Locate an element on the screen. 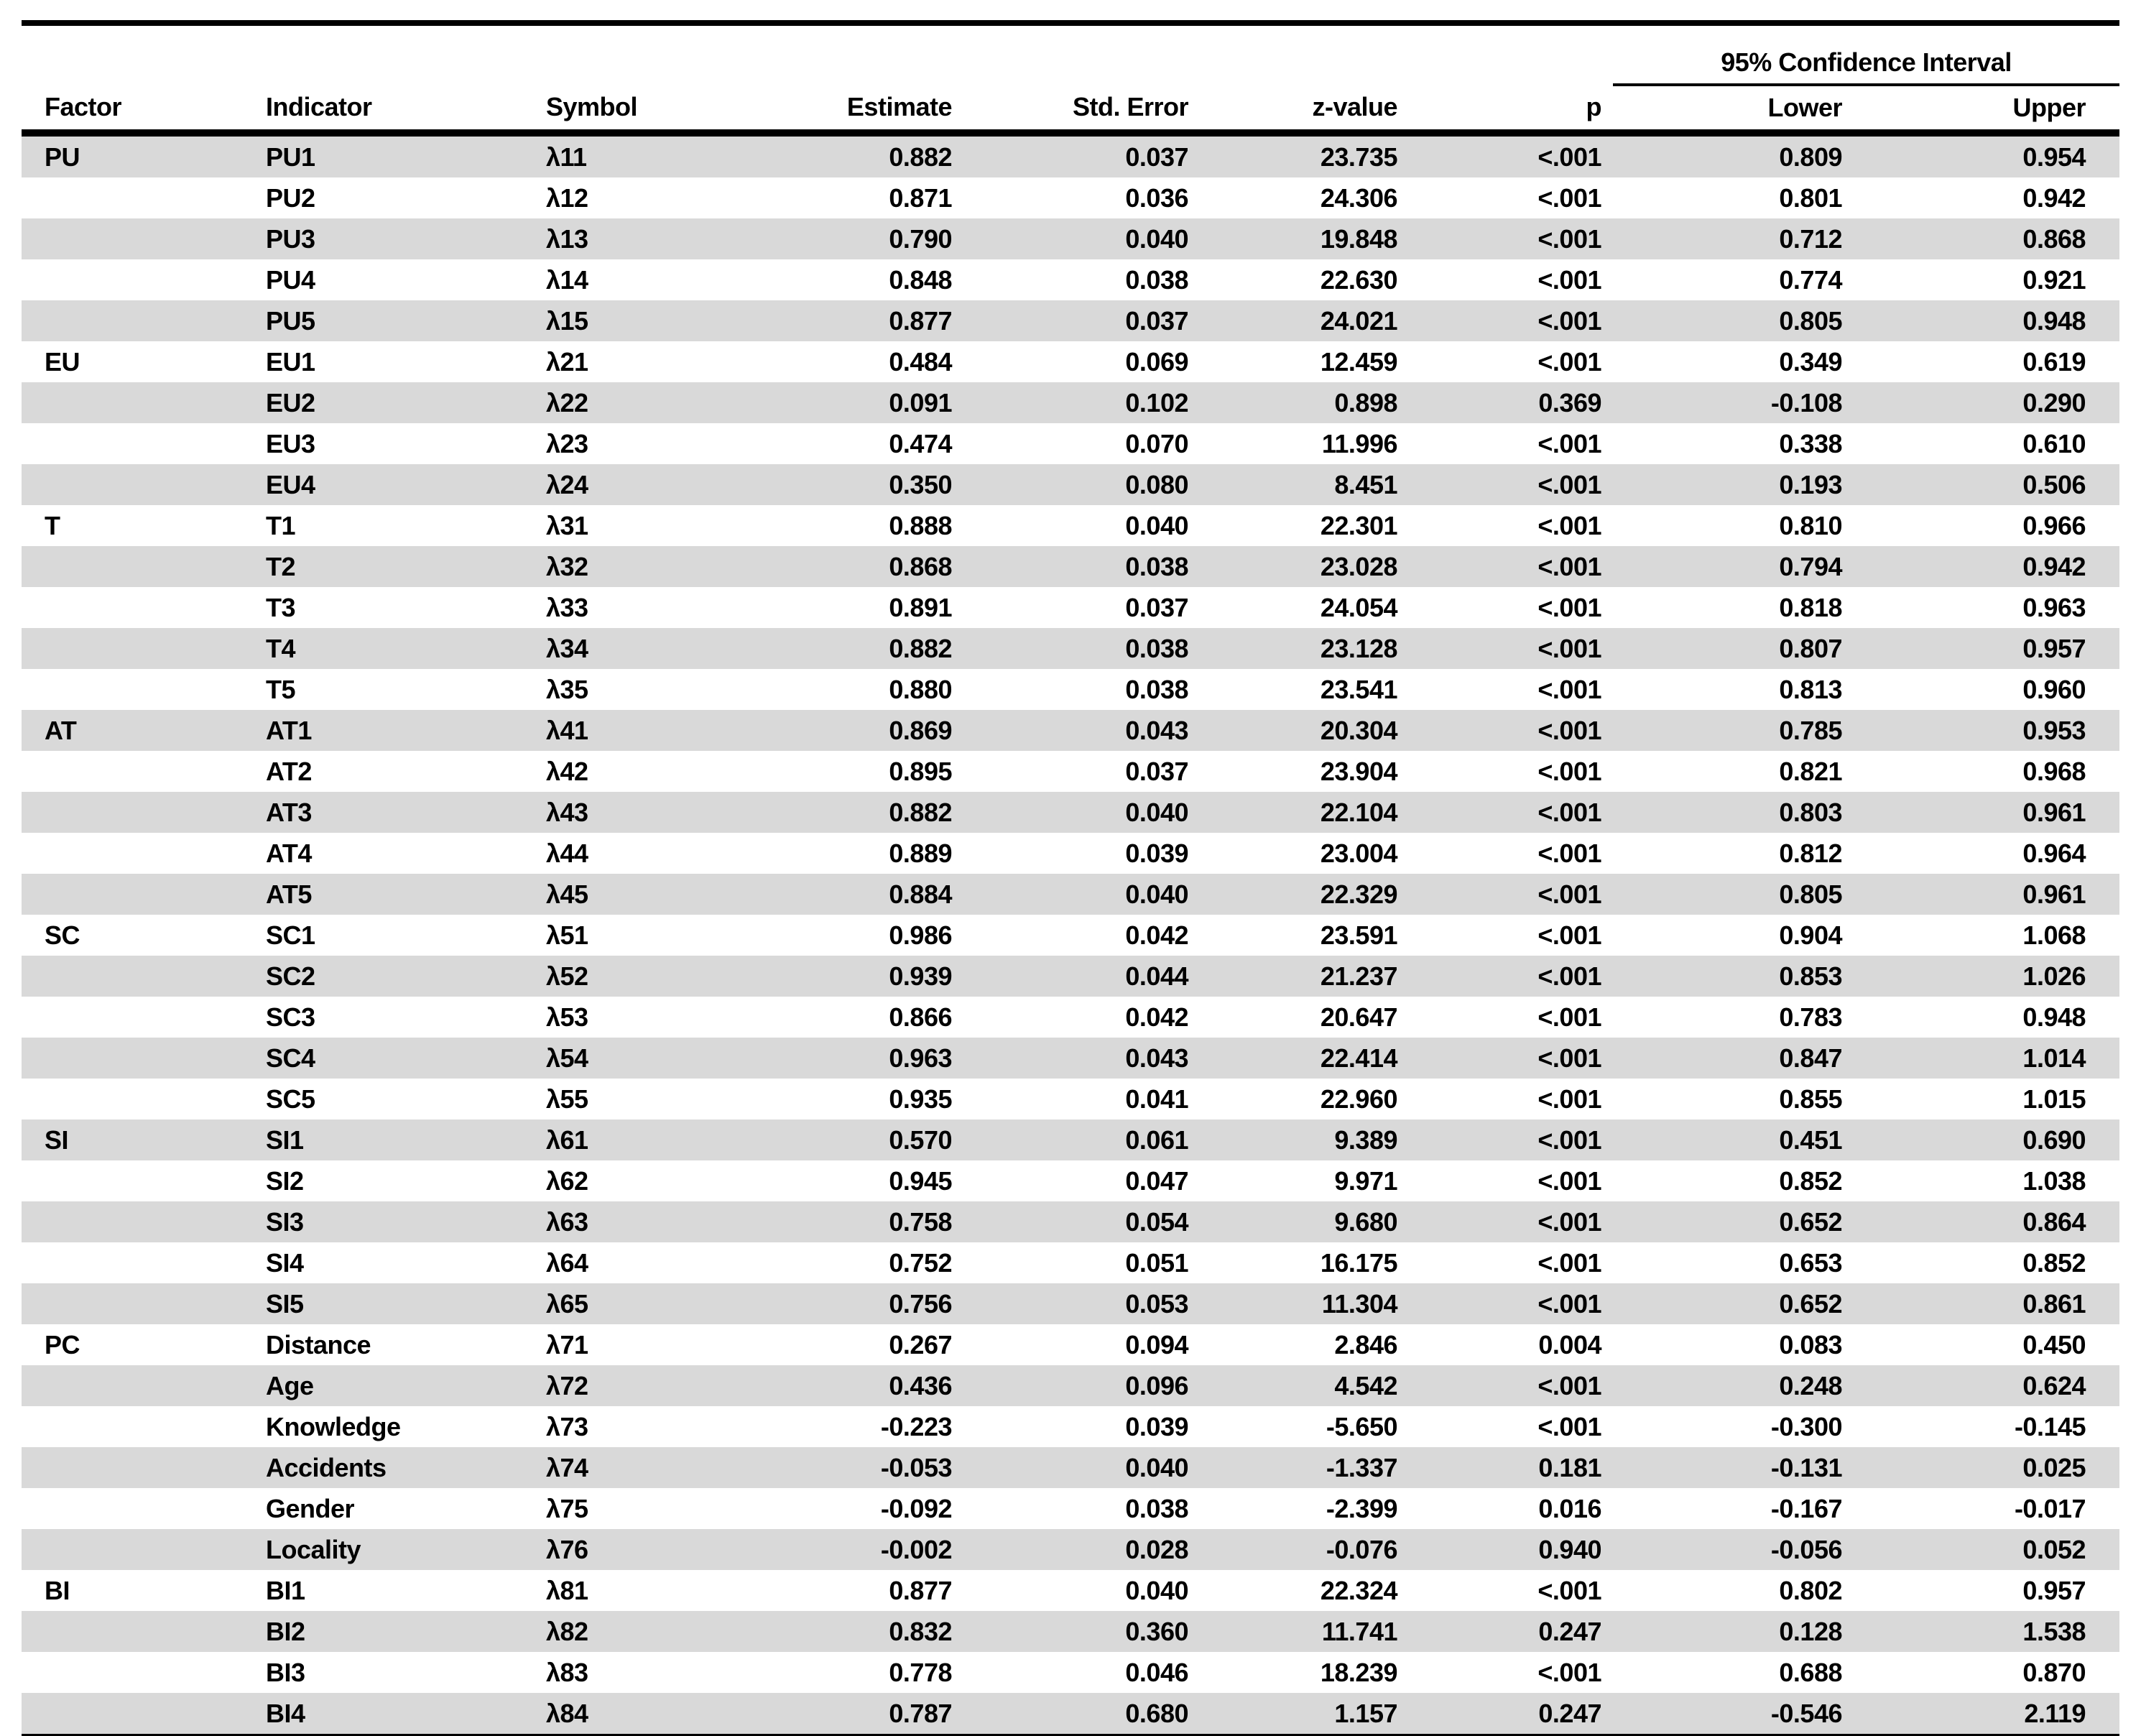 This screenshot has height=1736, width=2141. cell-lower: -0.131 is located at coordinates (1806, 1467).